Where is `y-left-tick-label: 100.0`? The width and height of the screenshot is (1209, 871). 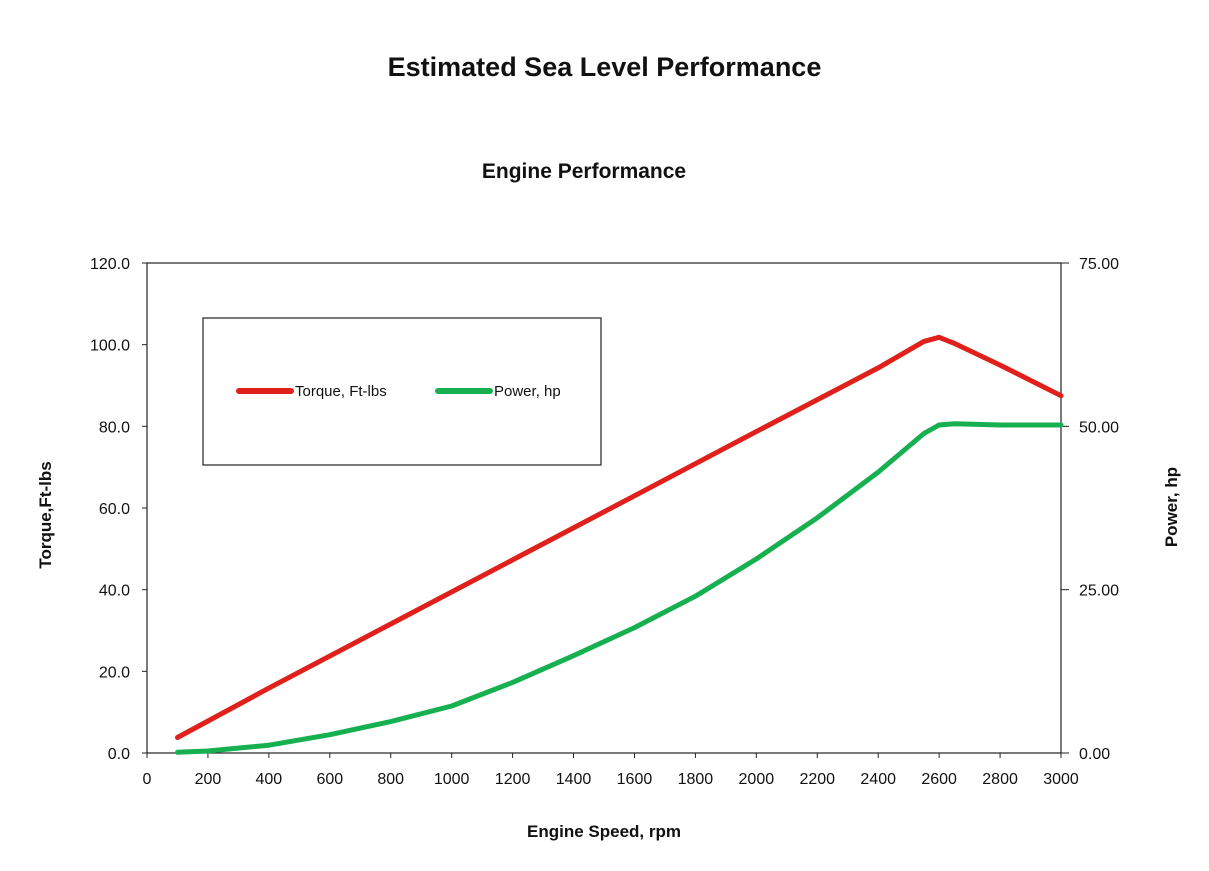
y-left-tick-label: 100.0 is located at coordinates (110, 346).